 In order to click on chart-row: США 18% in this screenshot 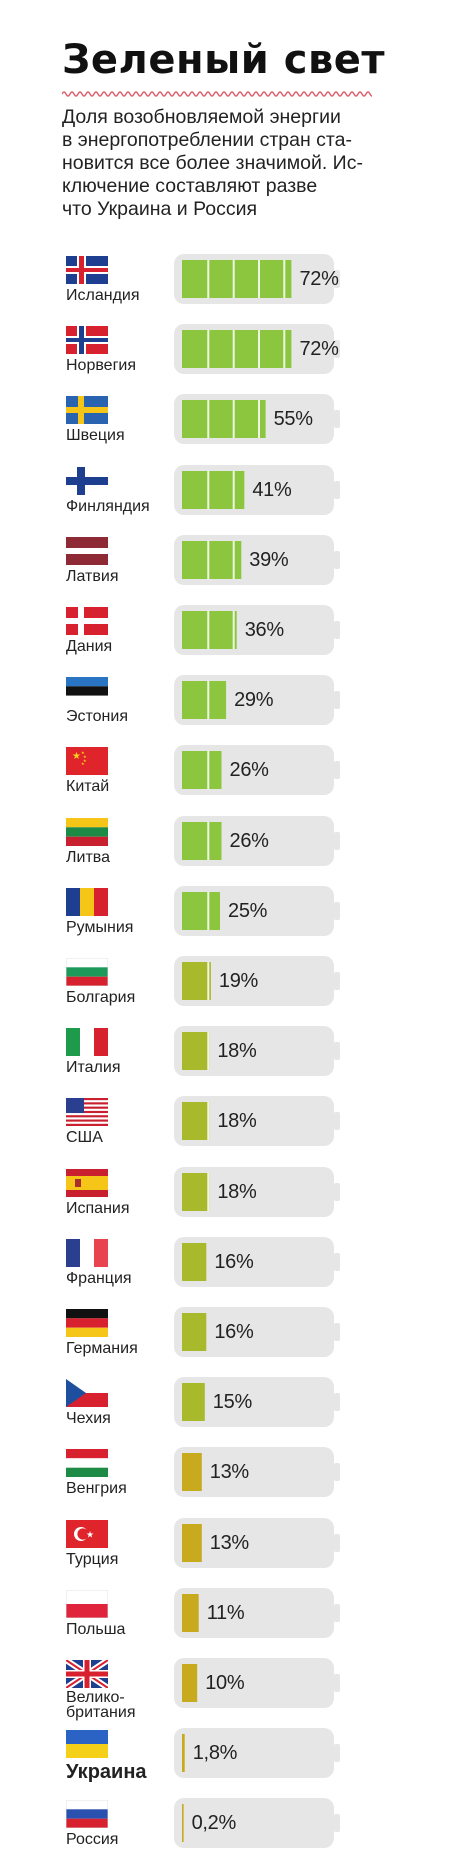, I will do `click(226, 1121)`.